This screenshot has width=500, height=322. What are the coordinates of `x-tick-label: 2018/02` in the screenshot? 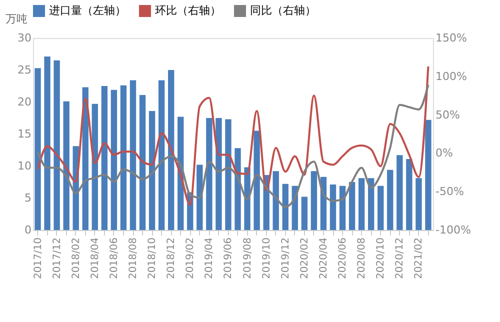 It's located at (76, 259).